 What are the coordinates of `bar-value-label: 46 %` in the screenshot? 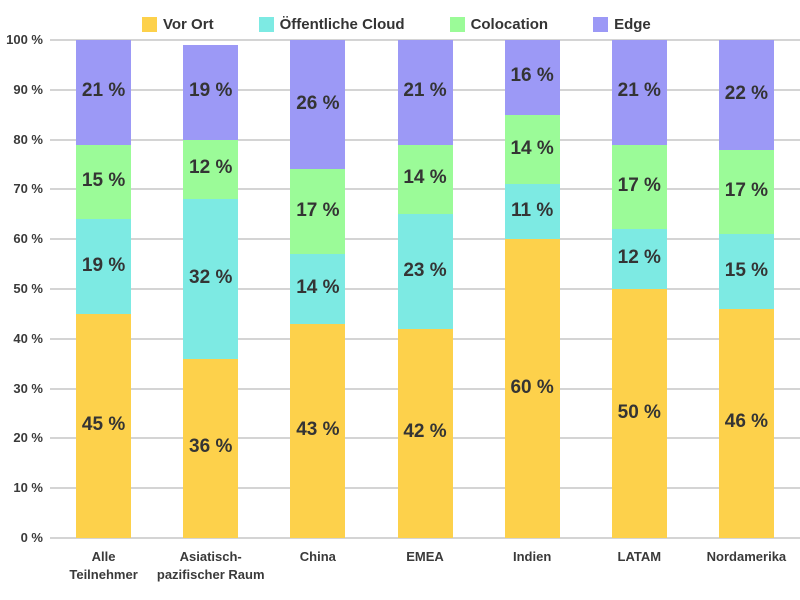 It's located at (746, 422).